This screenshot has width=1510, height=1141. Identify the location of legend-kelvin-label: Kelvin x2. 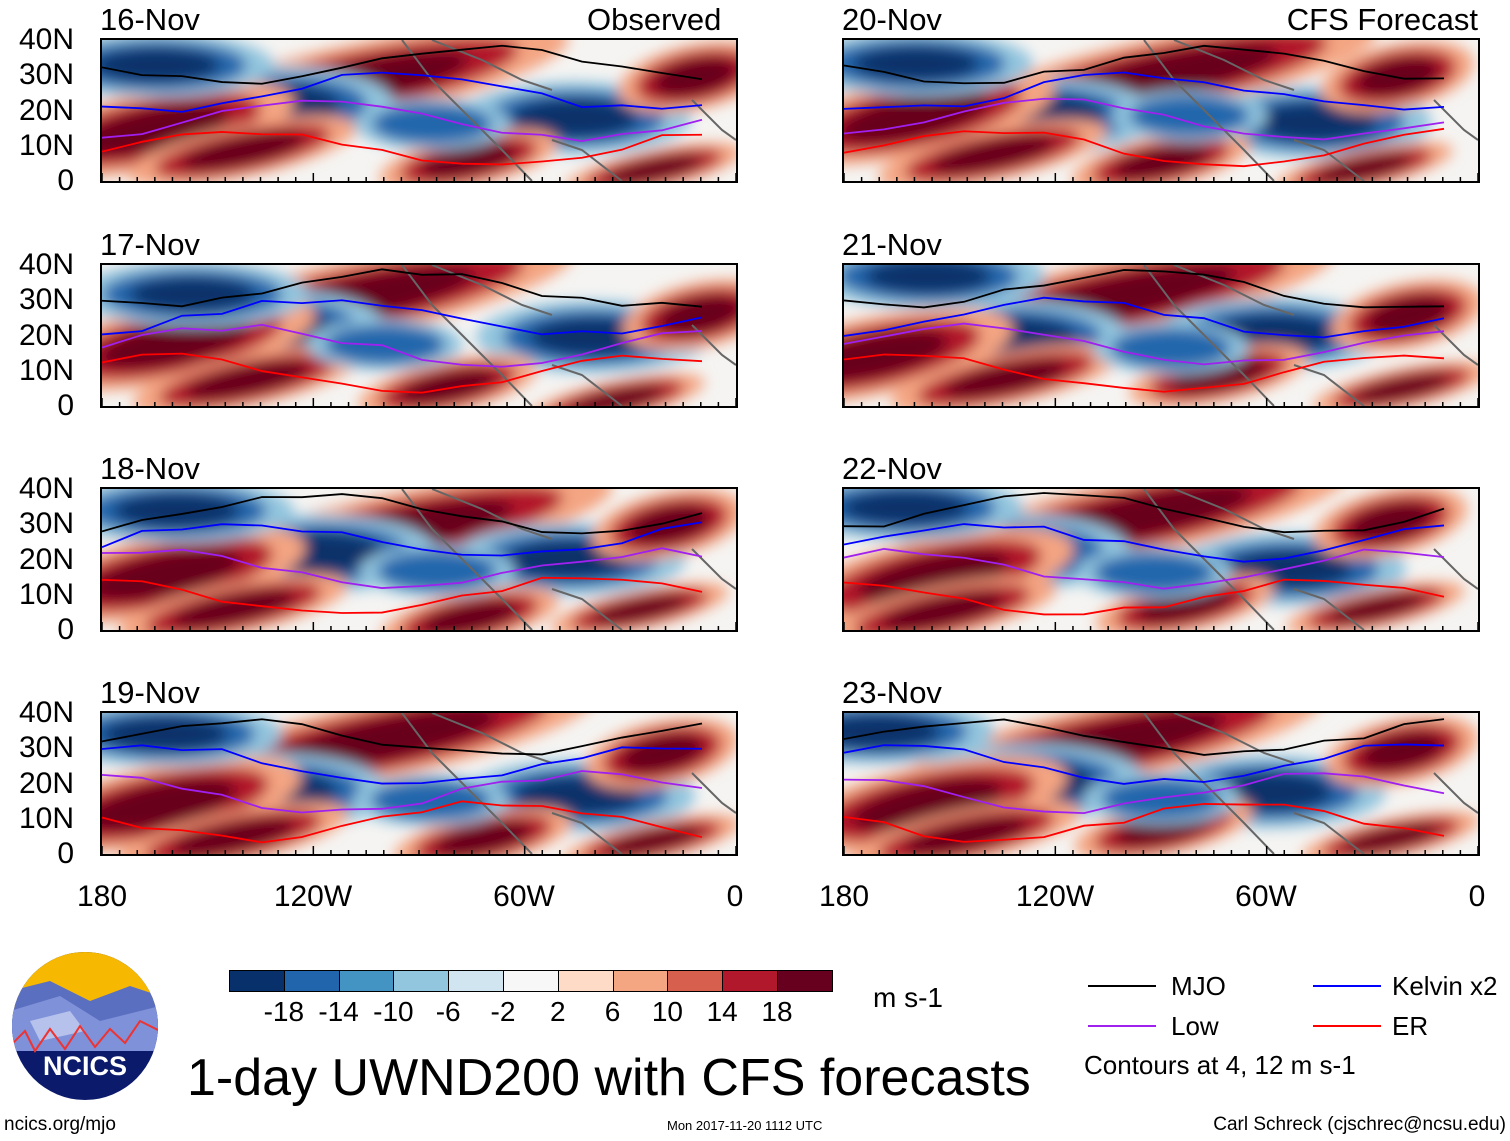
(1445, 986).